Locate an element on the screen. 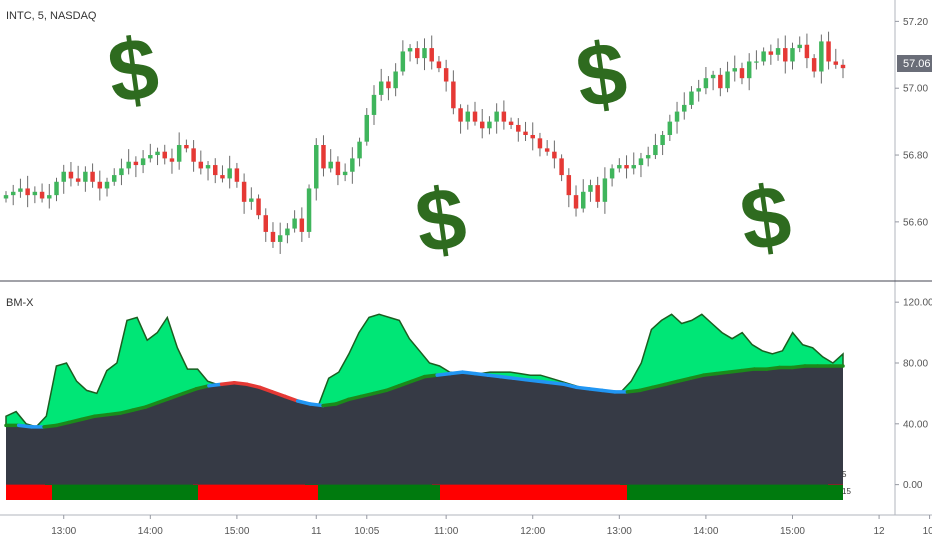 Image resolution: width=932 pixels, height=550 pixels. price-tick-label: 57.20 is located at coordinates (915, 22).